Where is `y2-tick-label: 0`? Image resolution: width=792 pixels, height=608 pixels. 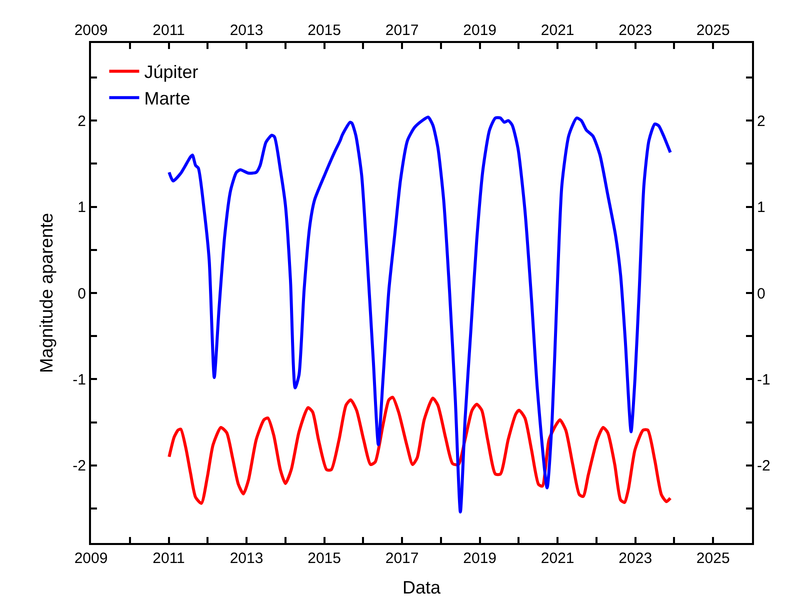
y2-tick-label: 0 is located at coordinates (761, 293).